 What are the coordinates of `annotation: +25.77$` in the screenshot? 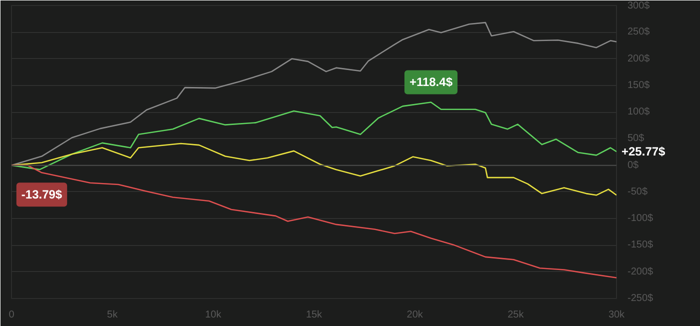 It's located at (644, 151).